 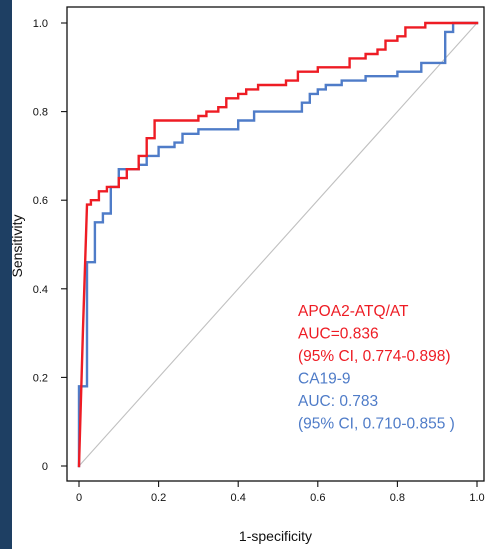 What do you see at coordinates (79, 498) in the screenshot?
I see `x-tick-label: 0` at bounding box center [79, 498].